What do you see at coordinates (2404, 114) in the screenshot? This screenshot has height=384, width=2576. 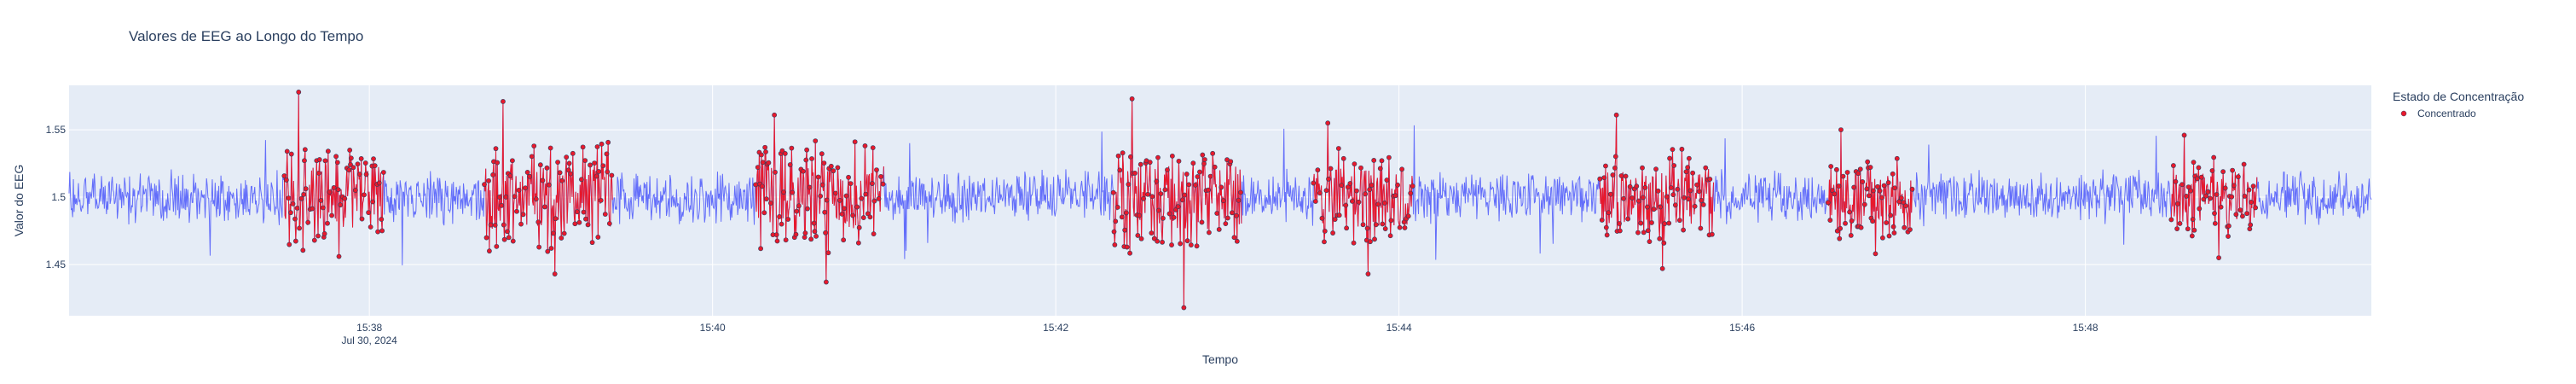 I see `legend-marker-icon` at bounding box center [2404, 114].